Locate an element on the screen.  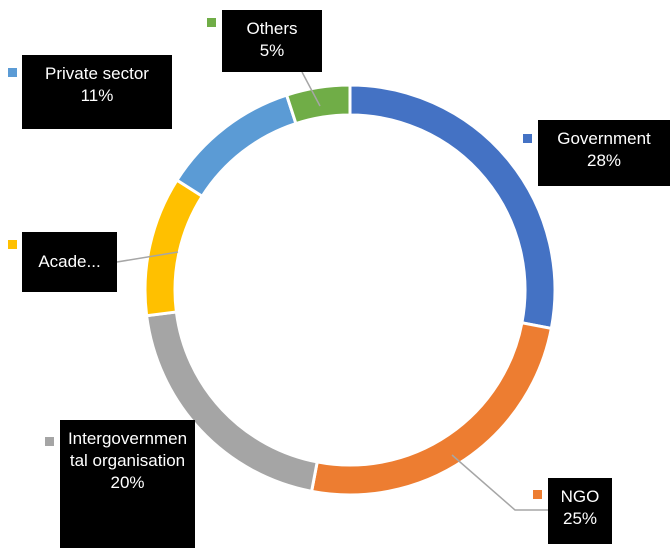
label-name: Private sector is located at coordinates (97, 73).